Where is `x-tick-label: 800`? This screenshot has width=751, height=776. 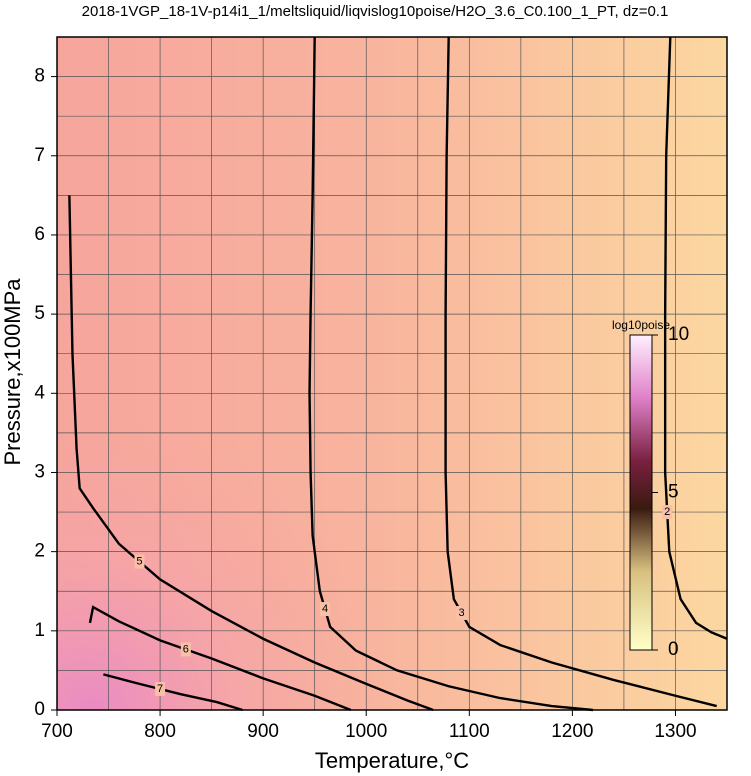 x-tick-label: 800 is located at coordinates (160, 731).